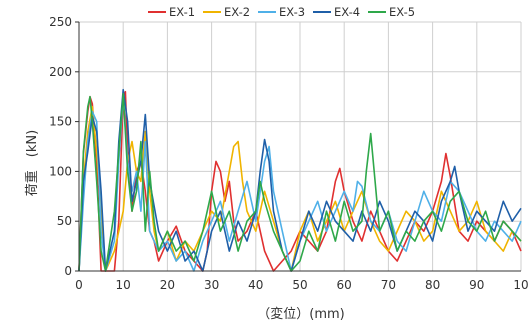 The width and height of the screenshot is (529, 330). Describe the element at coordinates (64, 221) in the screenshot. I see `y-tick-label-1: 50` at that location.